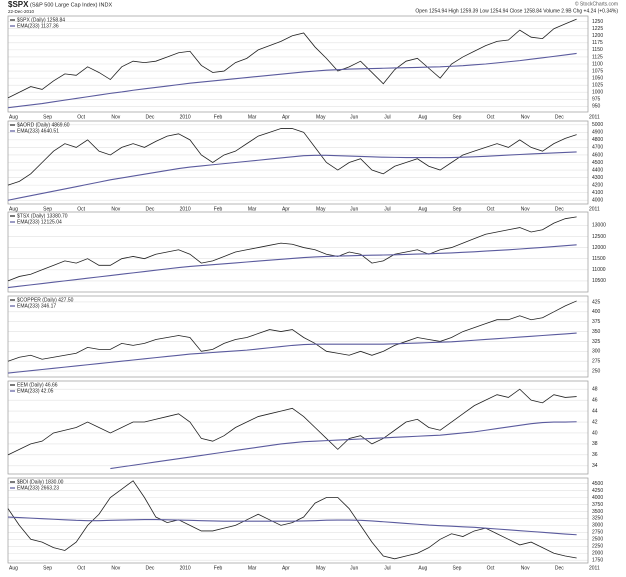 This screenshot has height=577, width=626. I want to click on y-tick-label: 12500, so click(599, 237).